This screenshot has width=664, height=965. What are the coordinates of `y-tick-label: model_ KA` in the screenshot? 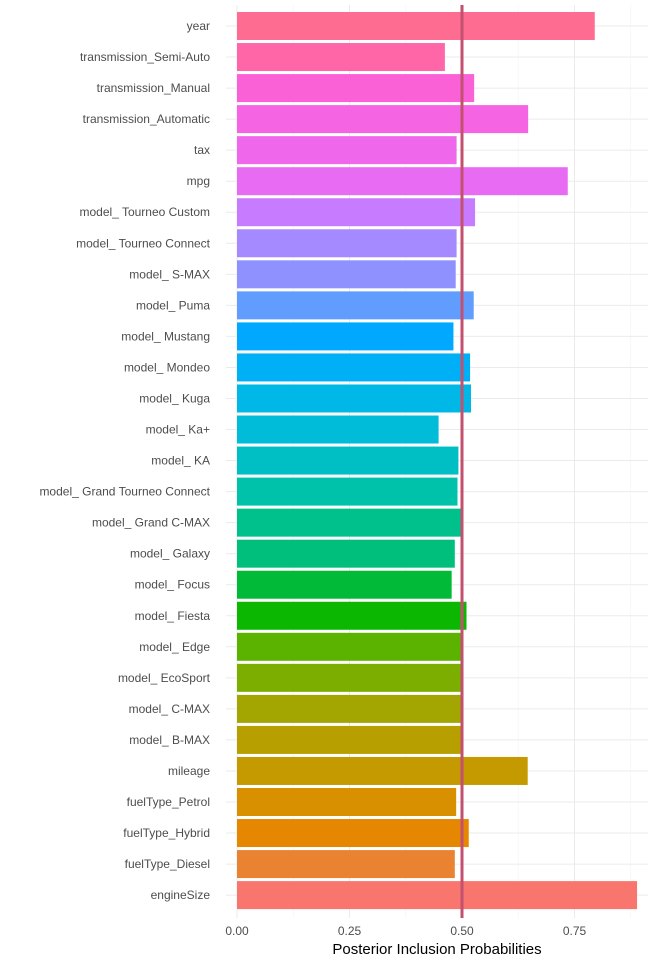 It's located at (180, 461).